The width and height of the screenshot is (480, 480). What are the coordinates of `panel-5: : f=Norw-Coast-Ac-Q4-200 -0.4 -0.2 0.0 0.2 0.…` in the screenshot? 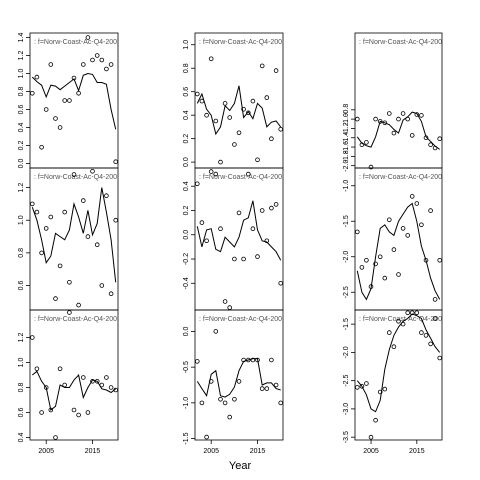 It's located at (233, 239).